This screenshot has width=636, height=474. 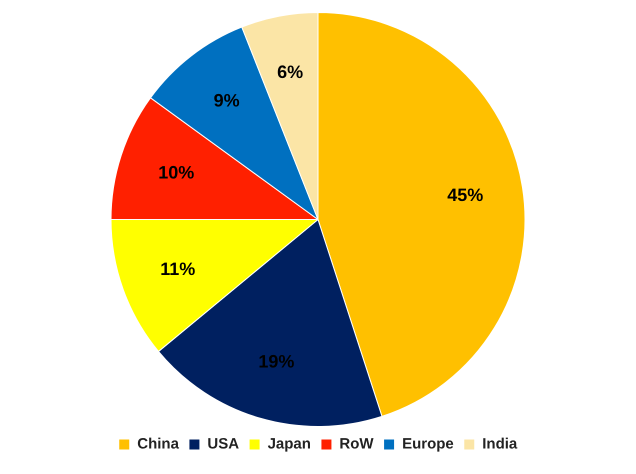 What do you see at coordinates (465, 195) in the screenshot?
I see `data-label: 45%` at bounding box center [465, 195].